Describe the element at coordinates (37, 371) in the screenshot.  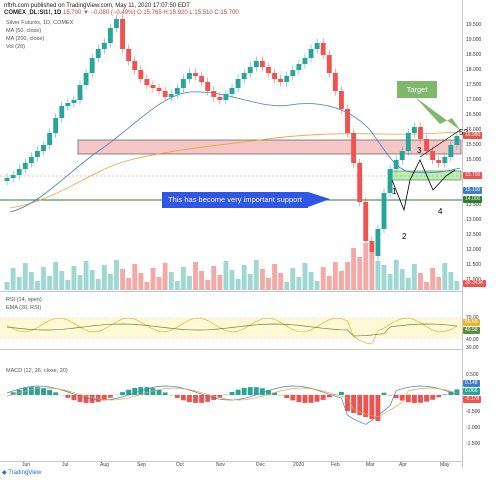
I see `macd-legend: MACD (12, 26, close, 20)` at that location.